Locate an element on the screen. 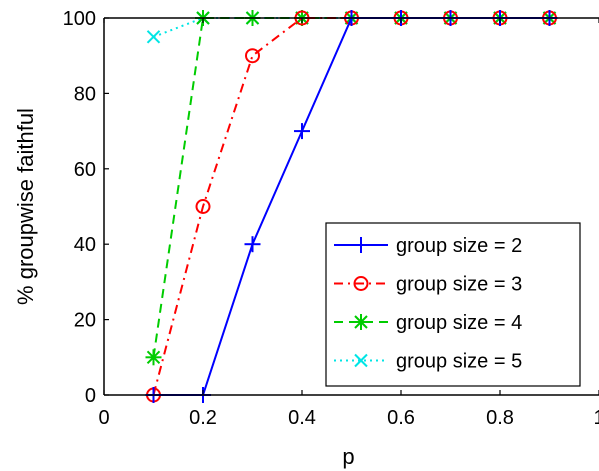  x-axis-title: p is located at coordinates (348, 456).